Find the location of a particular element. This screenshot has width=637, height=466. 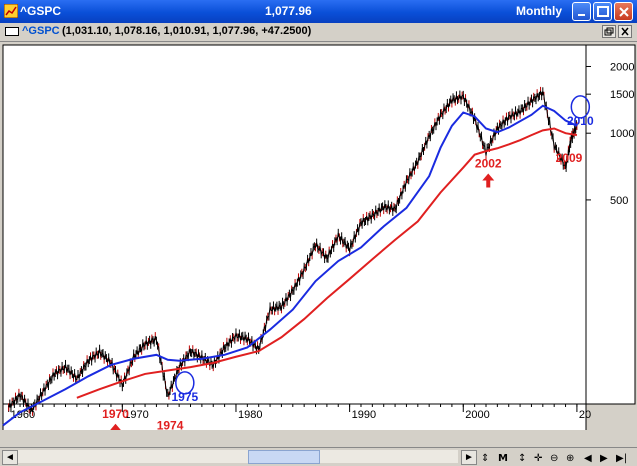

zoom-in-icon: ⊕ is located at coordinates (570, 458).